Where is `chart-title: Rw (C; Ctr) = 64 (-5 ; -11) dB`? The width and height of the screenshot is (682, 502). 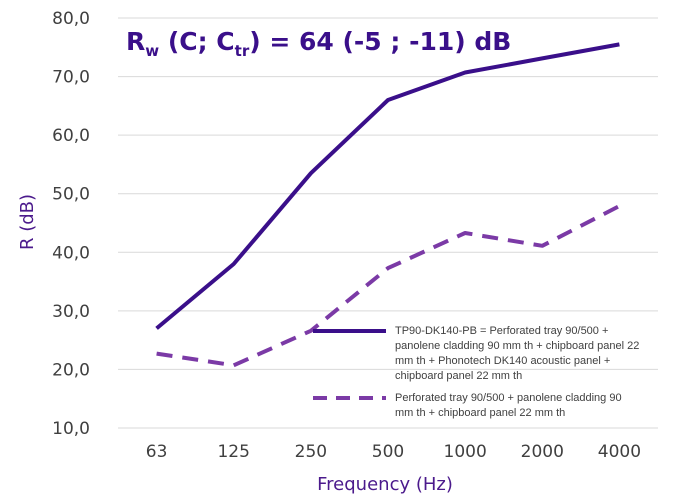 chart-title: Rw (C; Ctr) = 64 (-5 ; -11) dB is located at coordinates (318, 43).